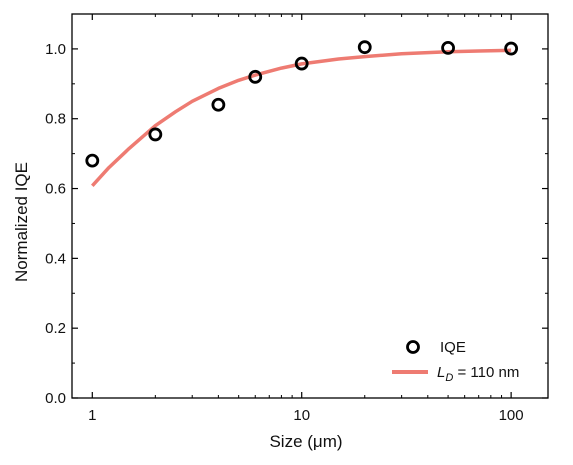 The width and height of the screenshot is (573, 465). Describe the element at coordinates (55, 189) in the screenshot. I see `y-tick-label: 0.6` at that location.